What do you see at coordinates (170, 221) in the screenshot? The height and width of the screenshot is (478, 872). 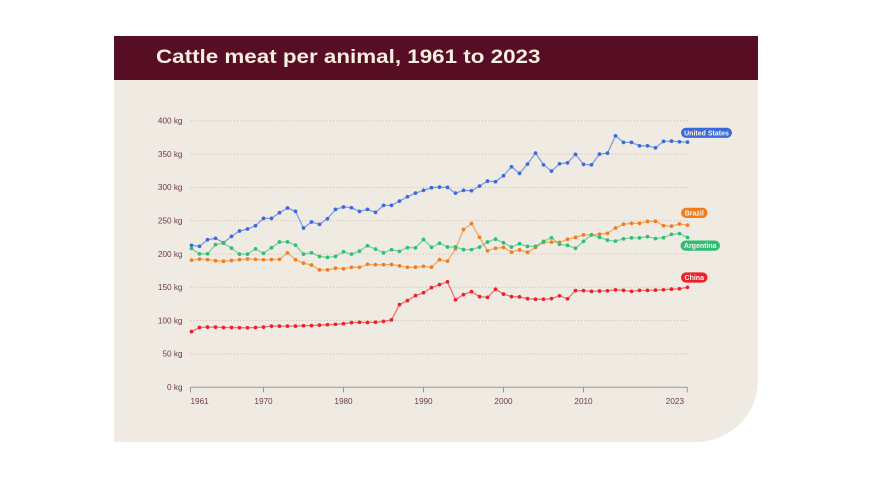 I see `svg-text: 250 kg` at bounding box center [170, 221].